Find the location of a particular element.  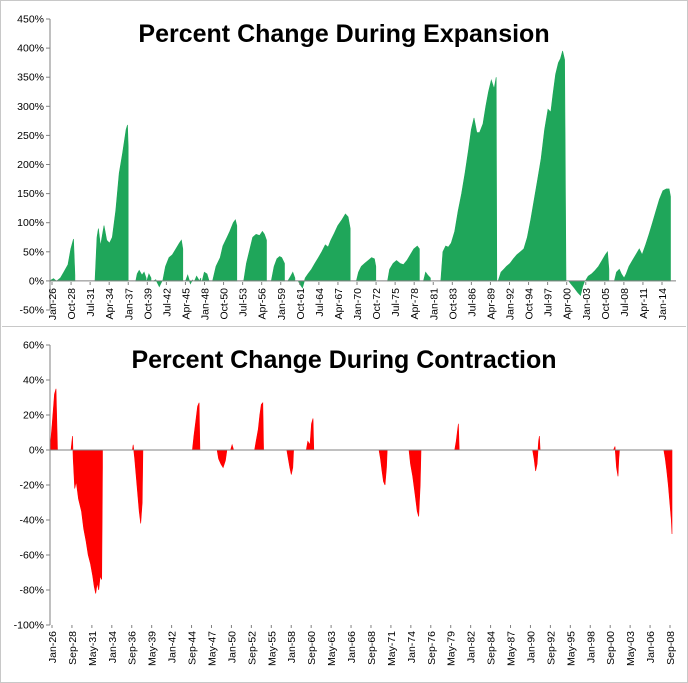

expansion-xtick-label: Jul-53 is located at coordinates (244, 302).